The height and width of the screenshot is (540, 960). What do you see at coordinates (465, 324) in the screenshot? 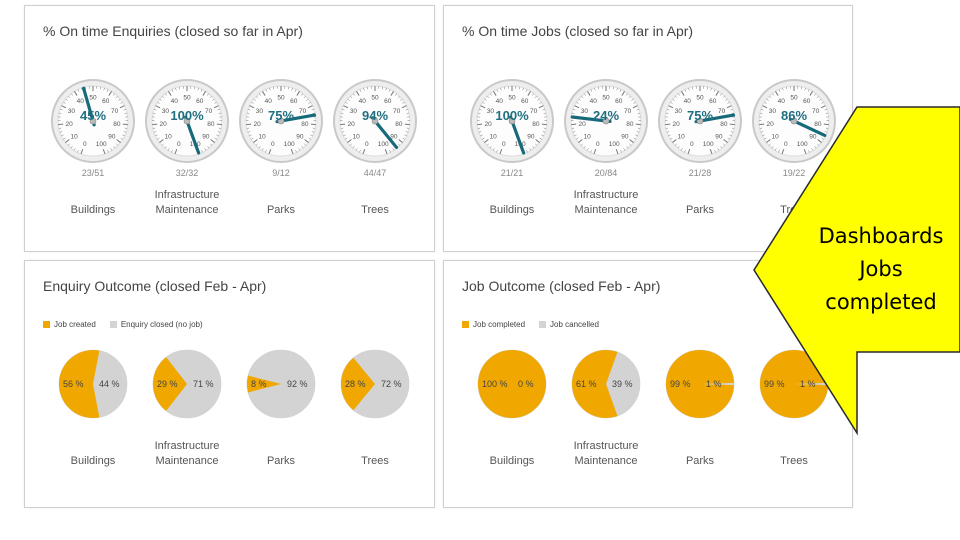
I see `legend-swatch` at bounding box center [465, 324].